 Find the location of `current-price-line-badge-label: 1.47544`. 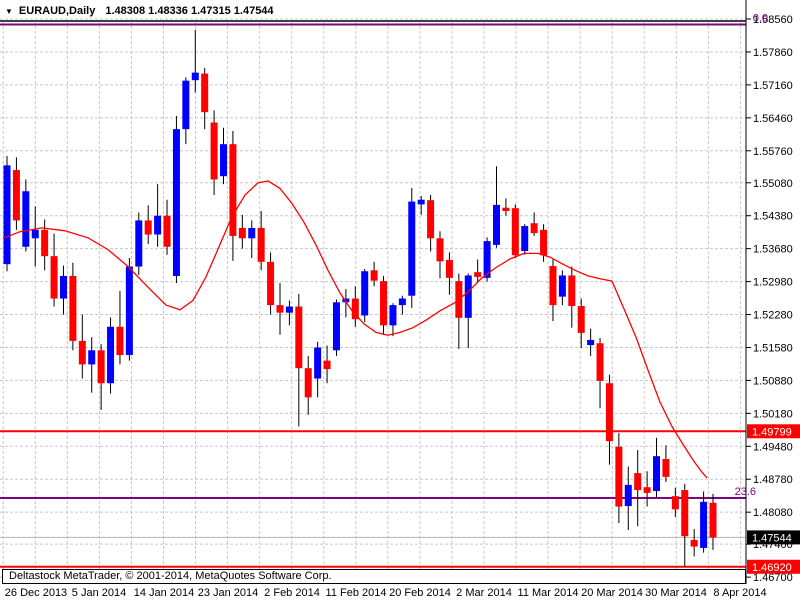

current-price-line-badge-label: 1.47544 is located at coordinates (772, 538).